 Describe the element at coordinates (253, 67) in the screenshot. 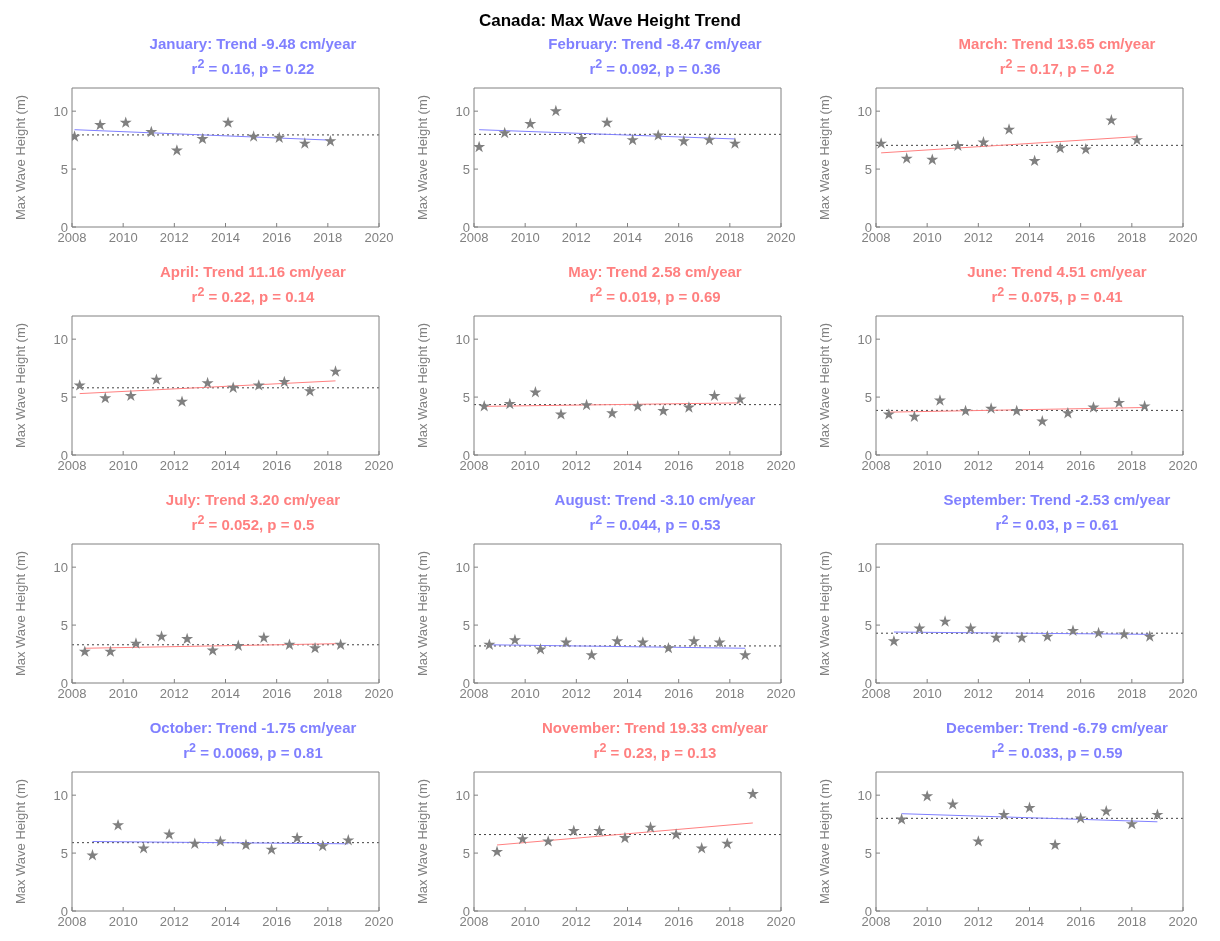

I see `chart-subtitle: r$^{2}$ = 0.16, p = 0.22` at that location.